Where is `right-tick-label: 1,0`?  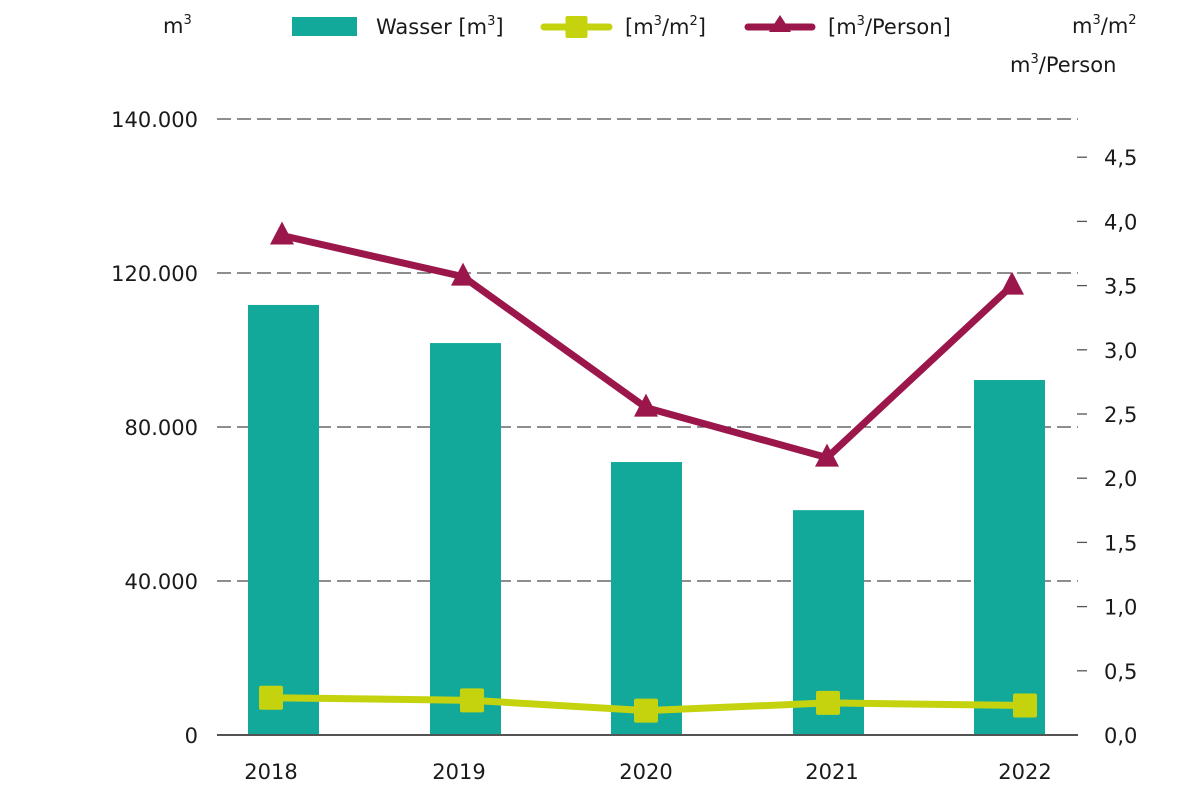 right-tick-label: 1,0 is located at coordinates (1120, 608).